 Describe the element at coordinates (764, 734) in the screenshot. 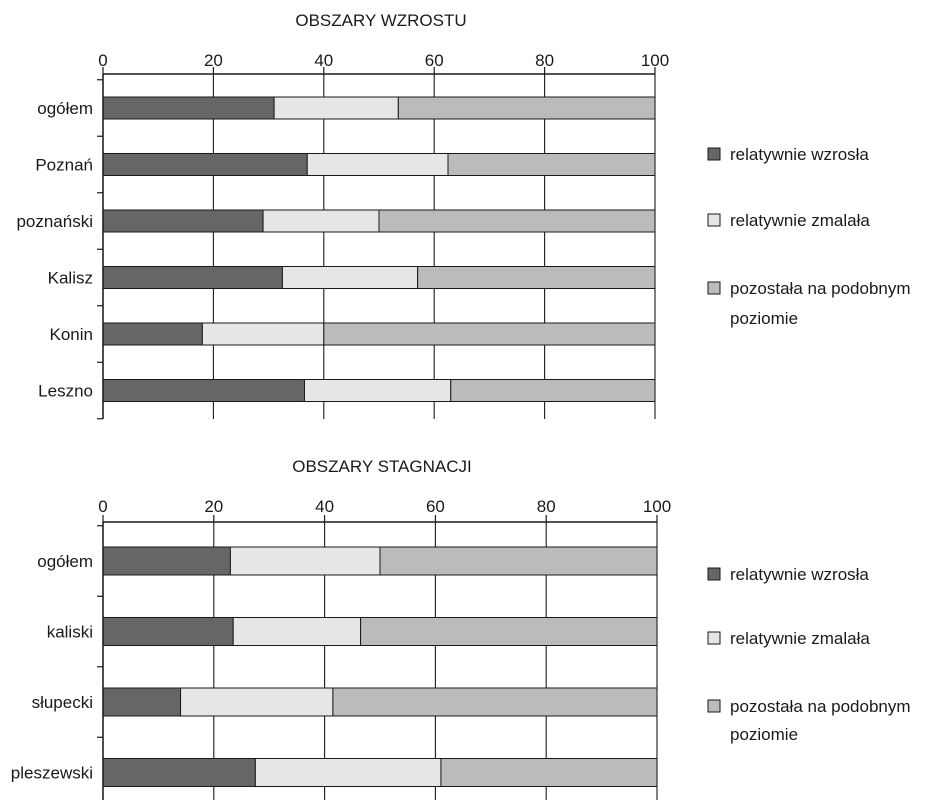

I see `stagnation-legend-label: poziomie` at that location.